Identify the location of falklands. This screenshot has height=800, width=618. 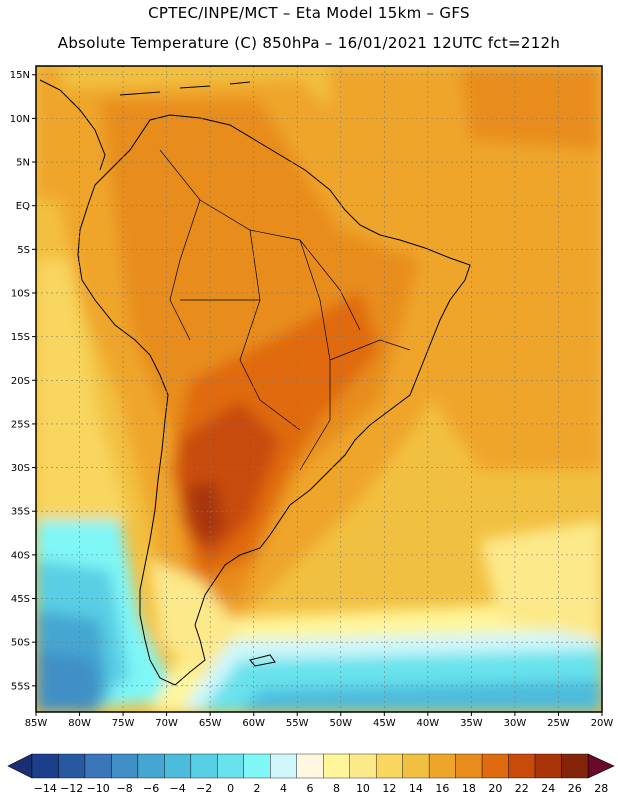
(262, 660).